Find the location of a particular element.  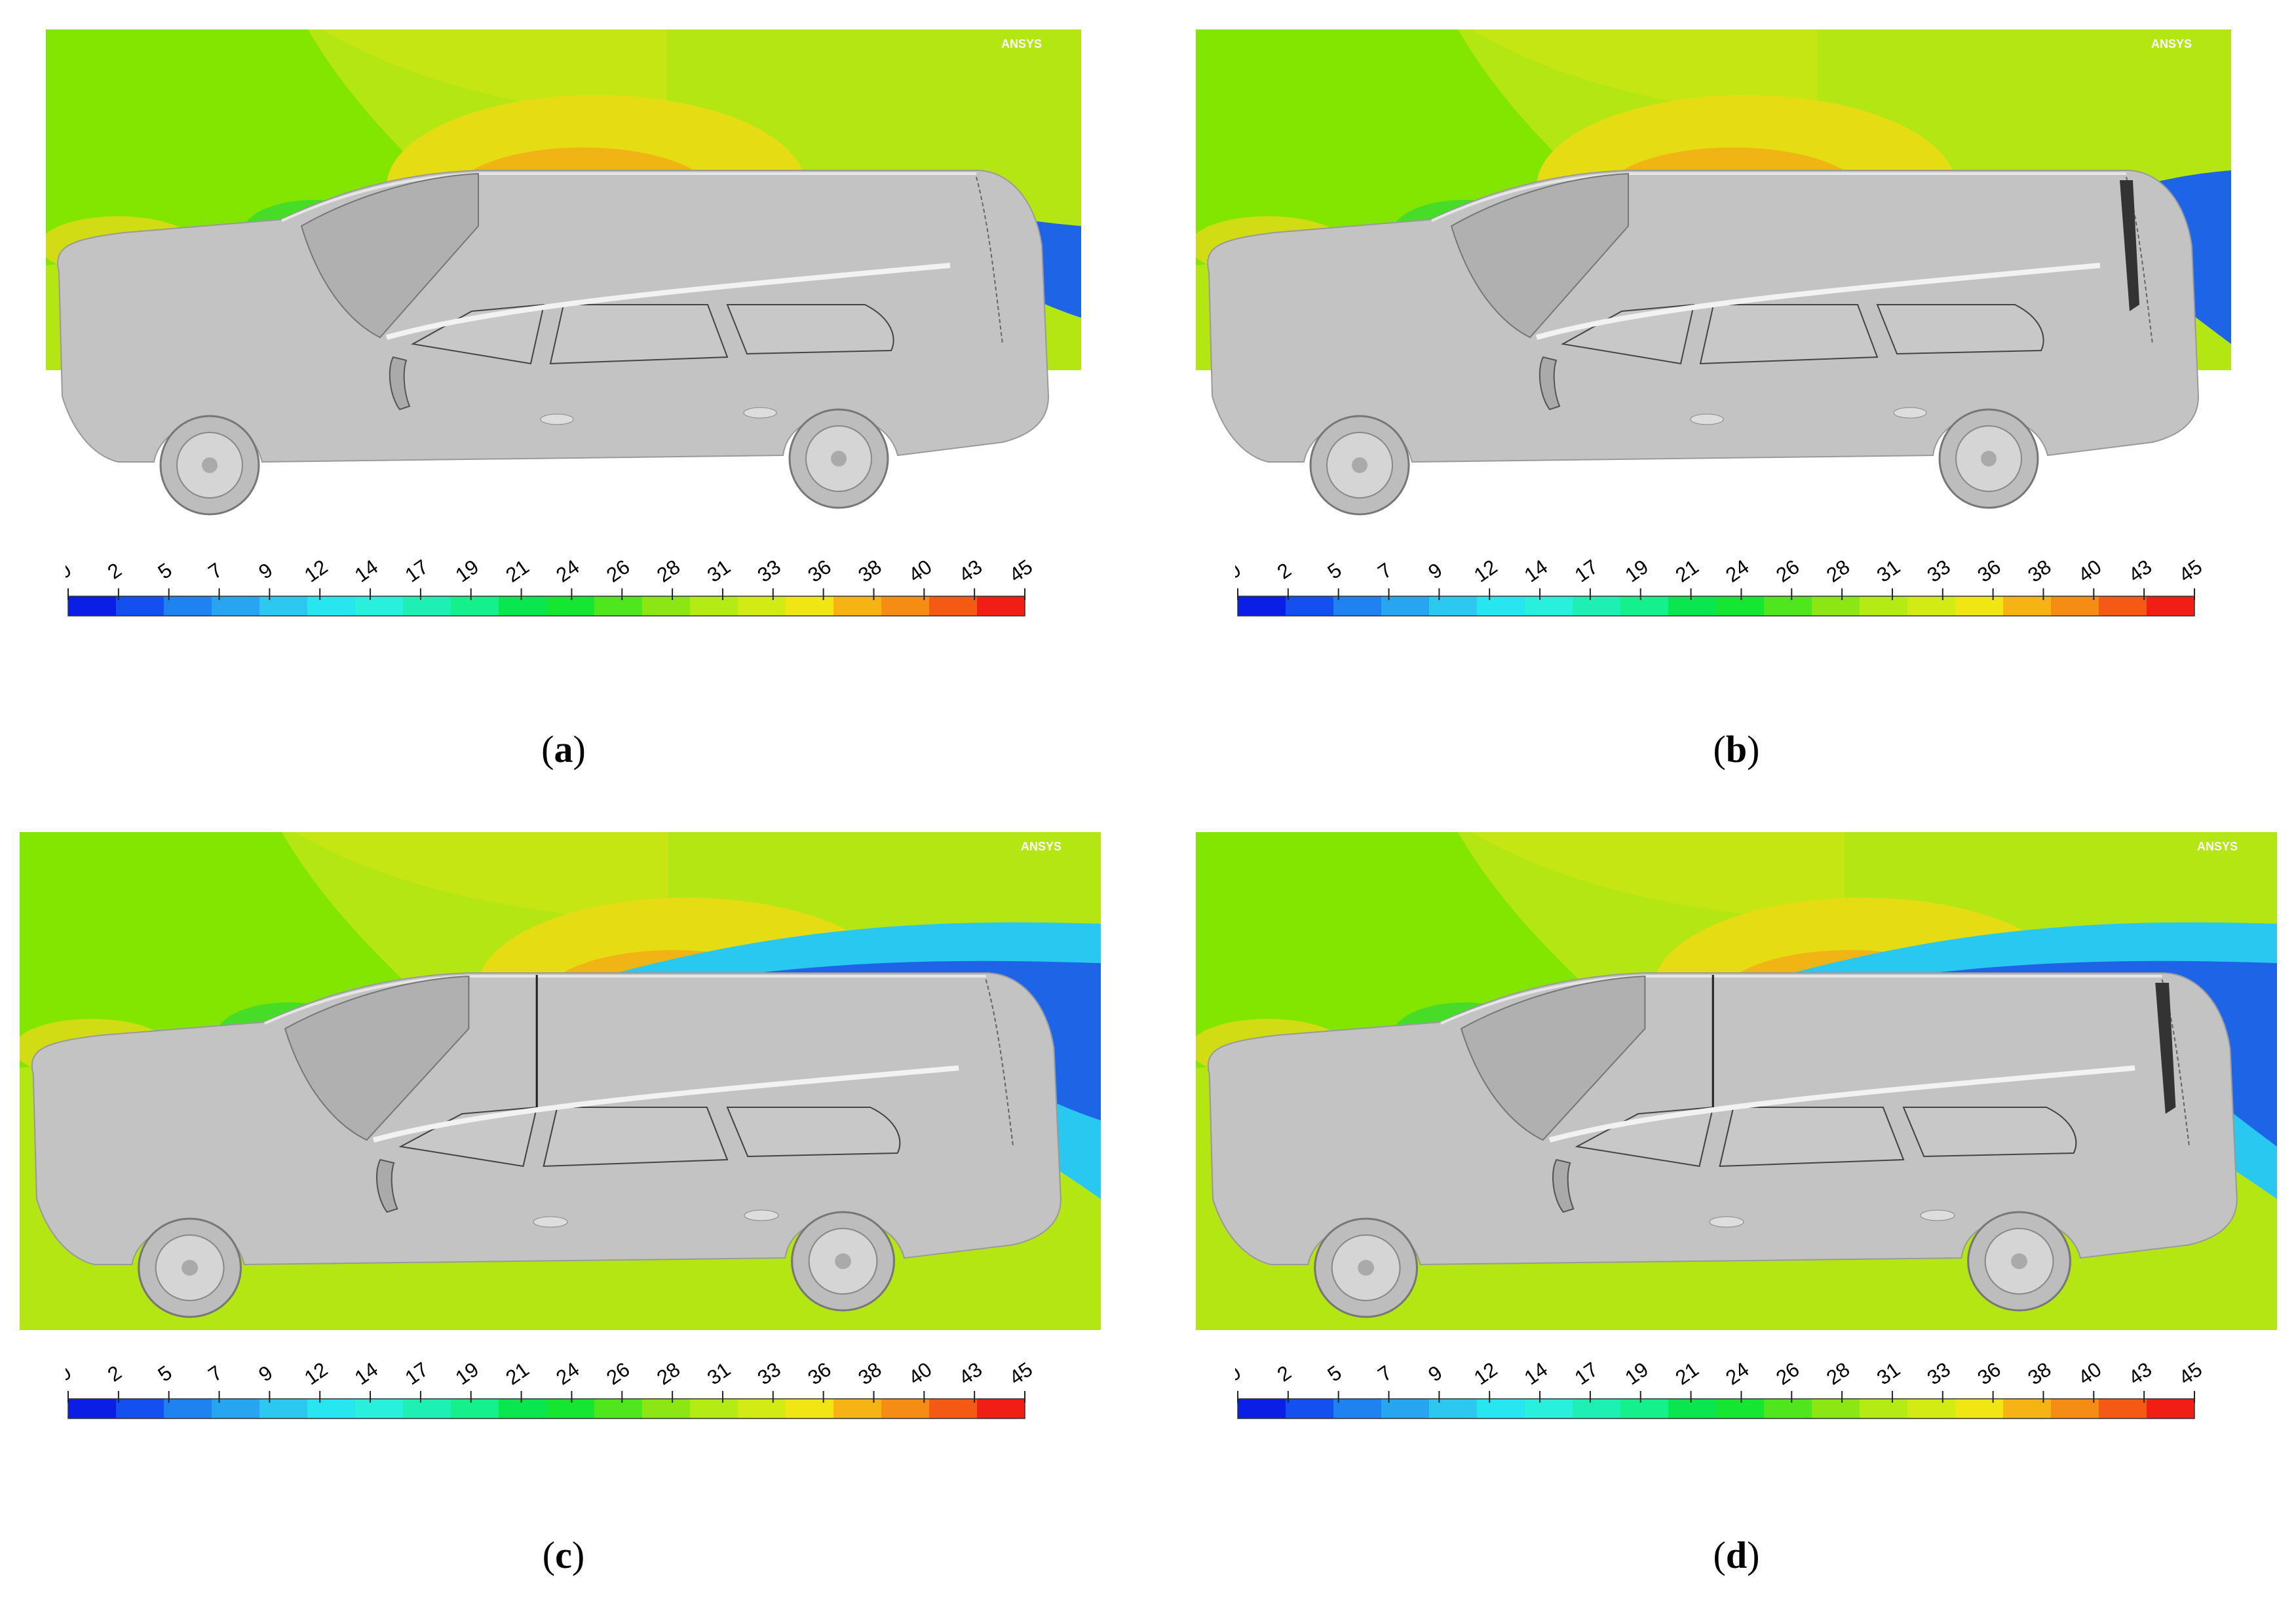

contour-plot-b: ANSYS is located at coordinates (1713, 272).